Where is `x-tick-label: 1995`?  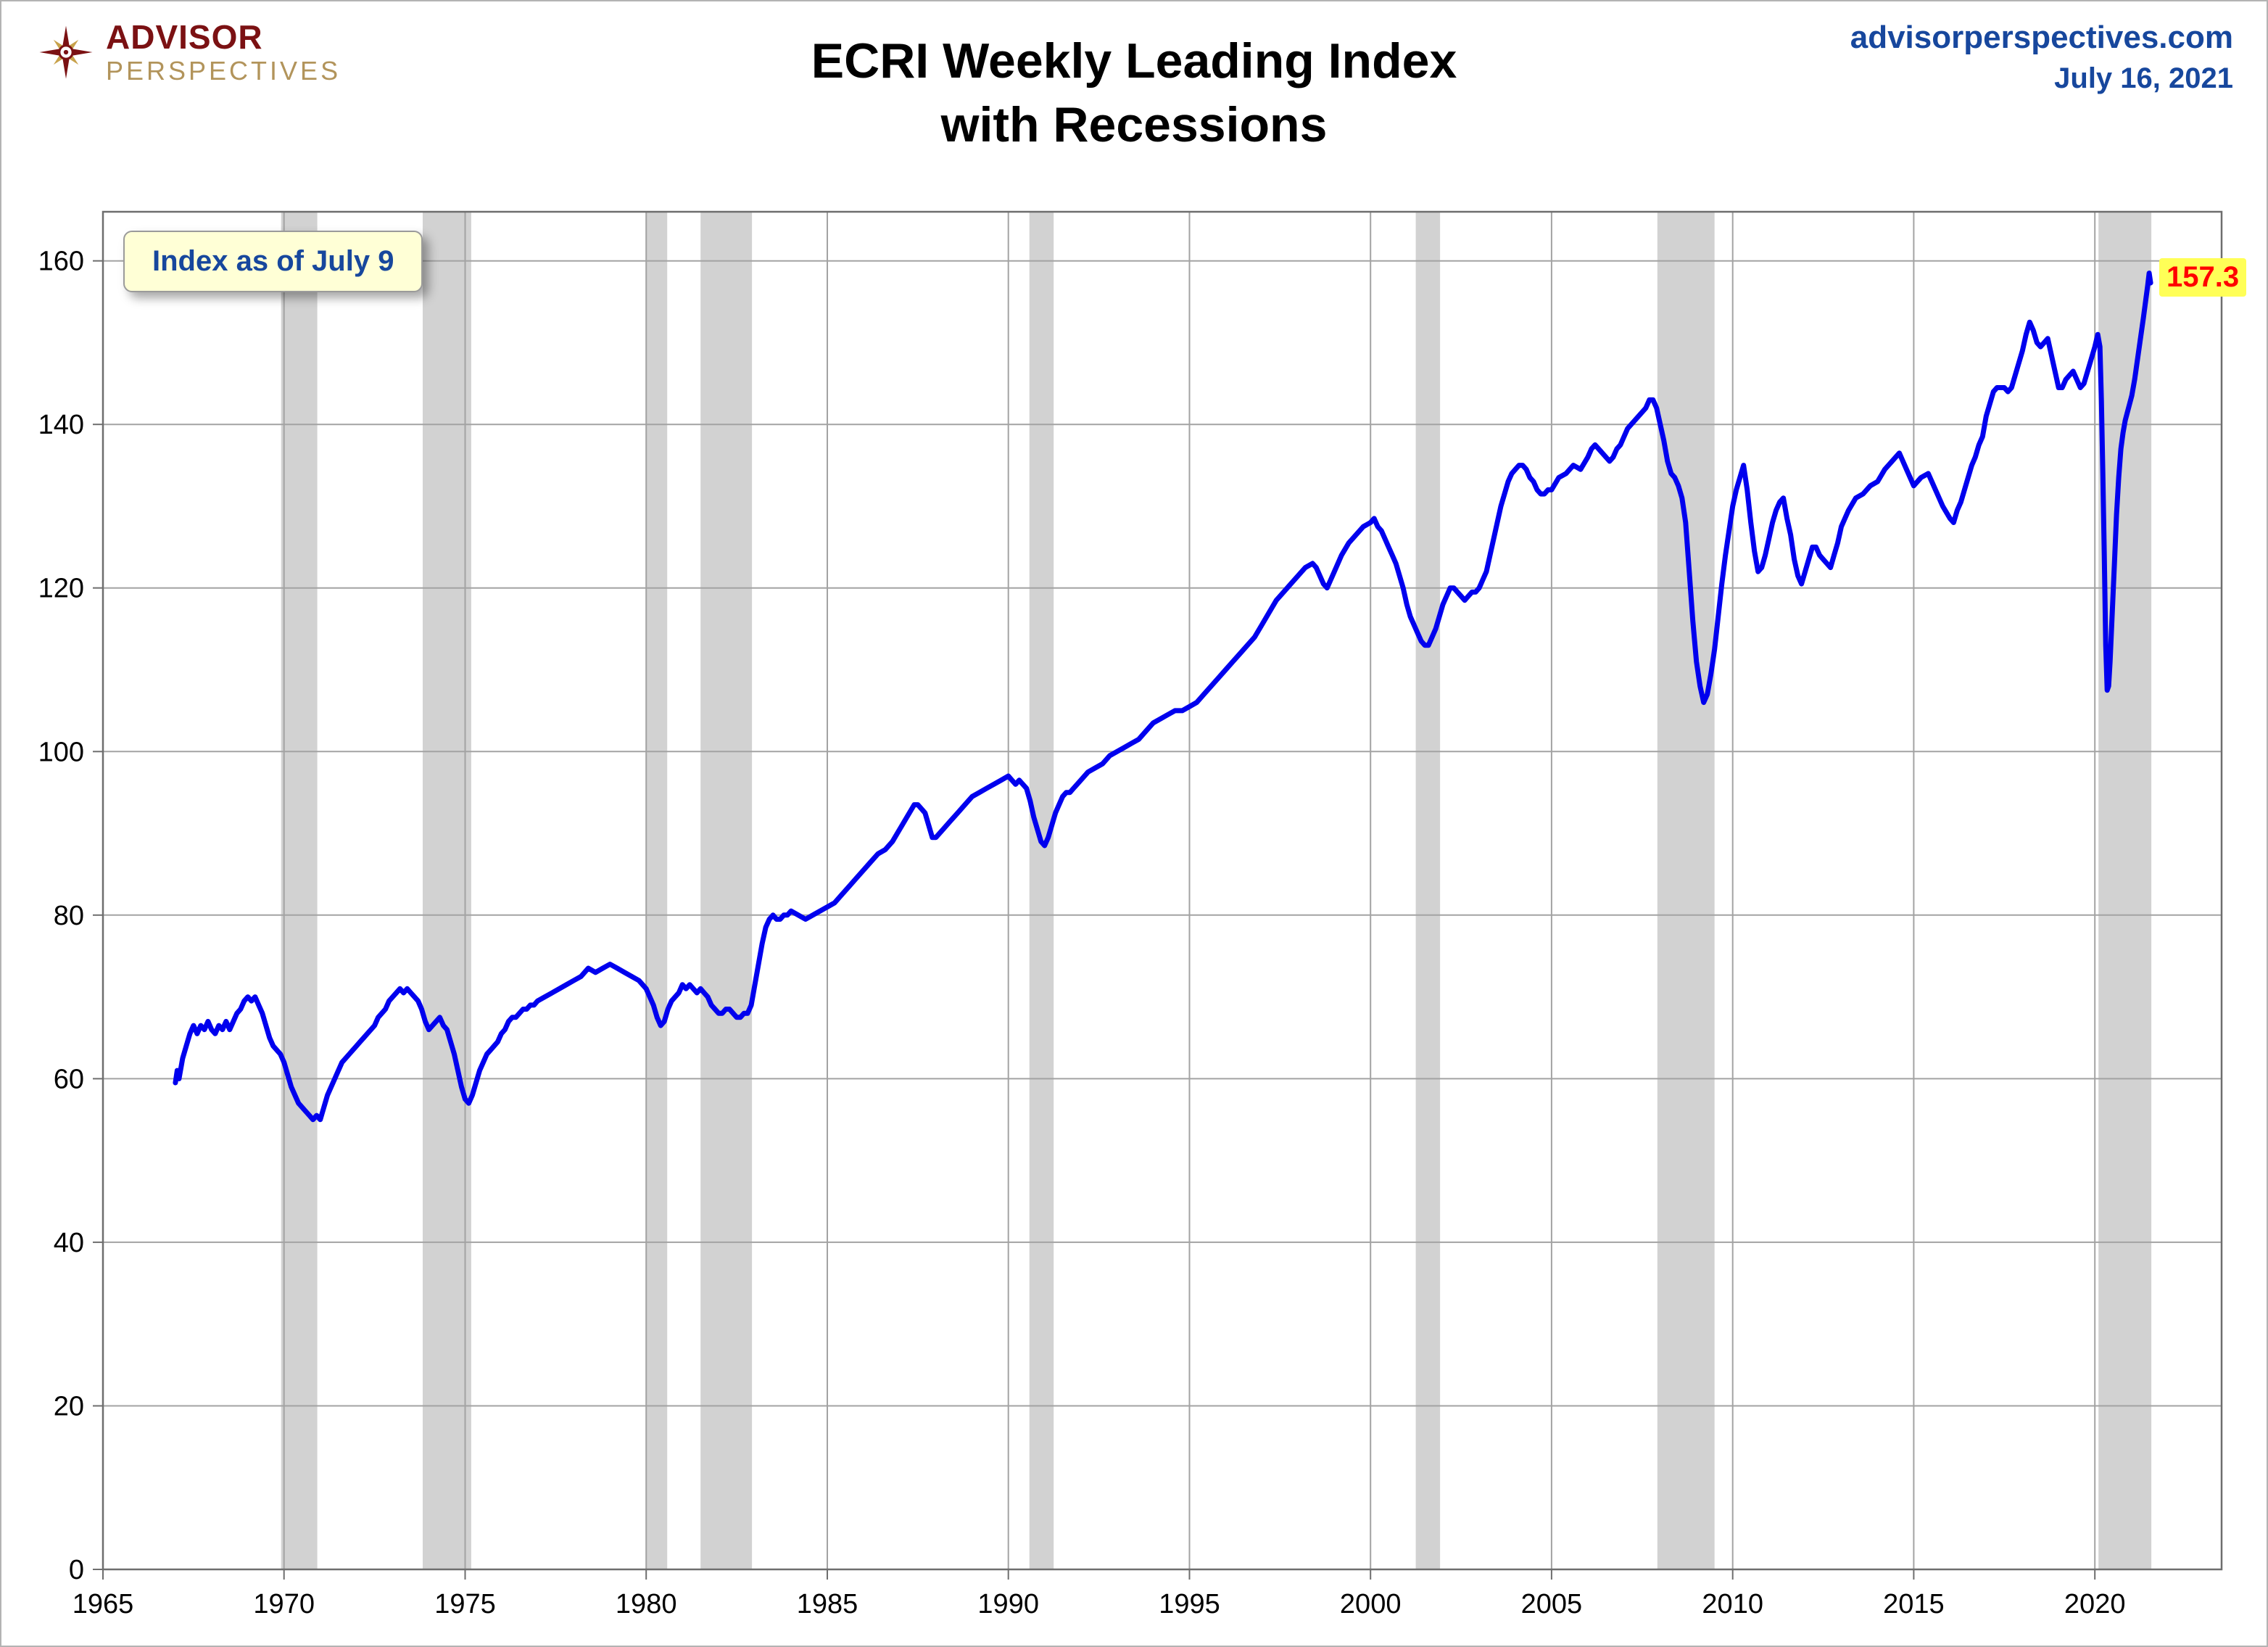
x-tick-label: 1995 is located at coordinates (1189, 1604).